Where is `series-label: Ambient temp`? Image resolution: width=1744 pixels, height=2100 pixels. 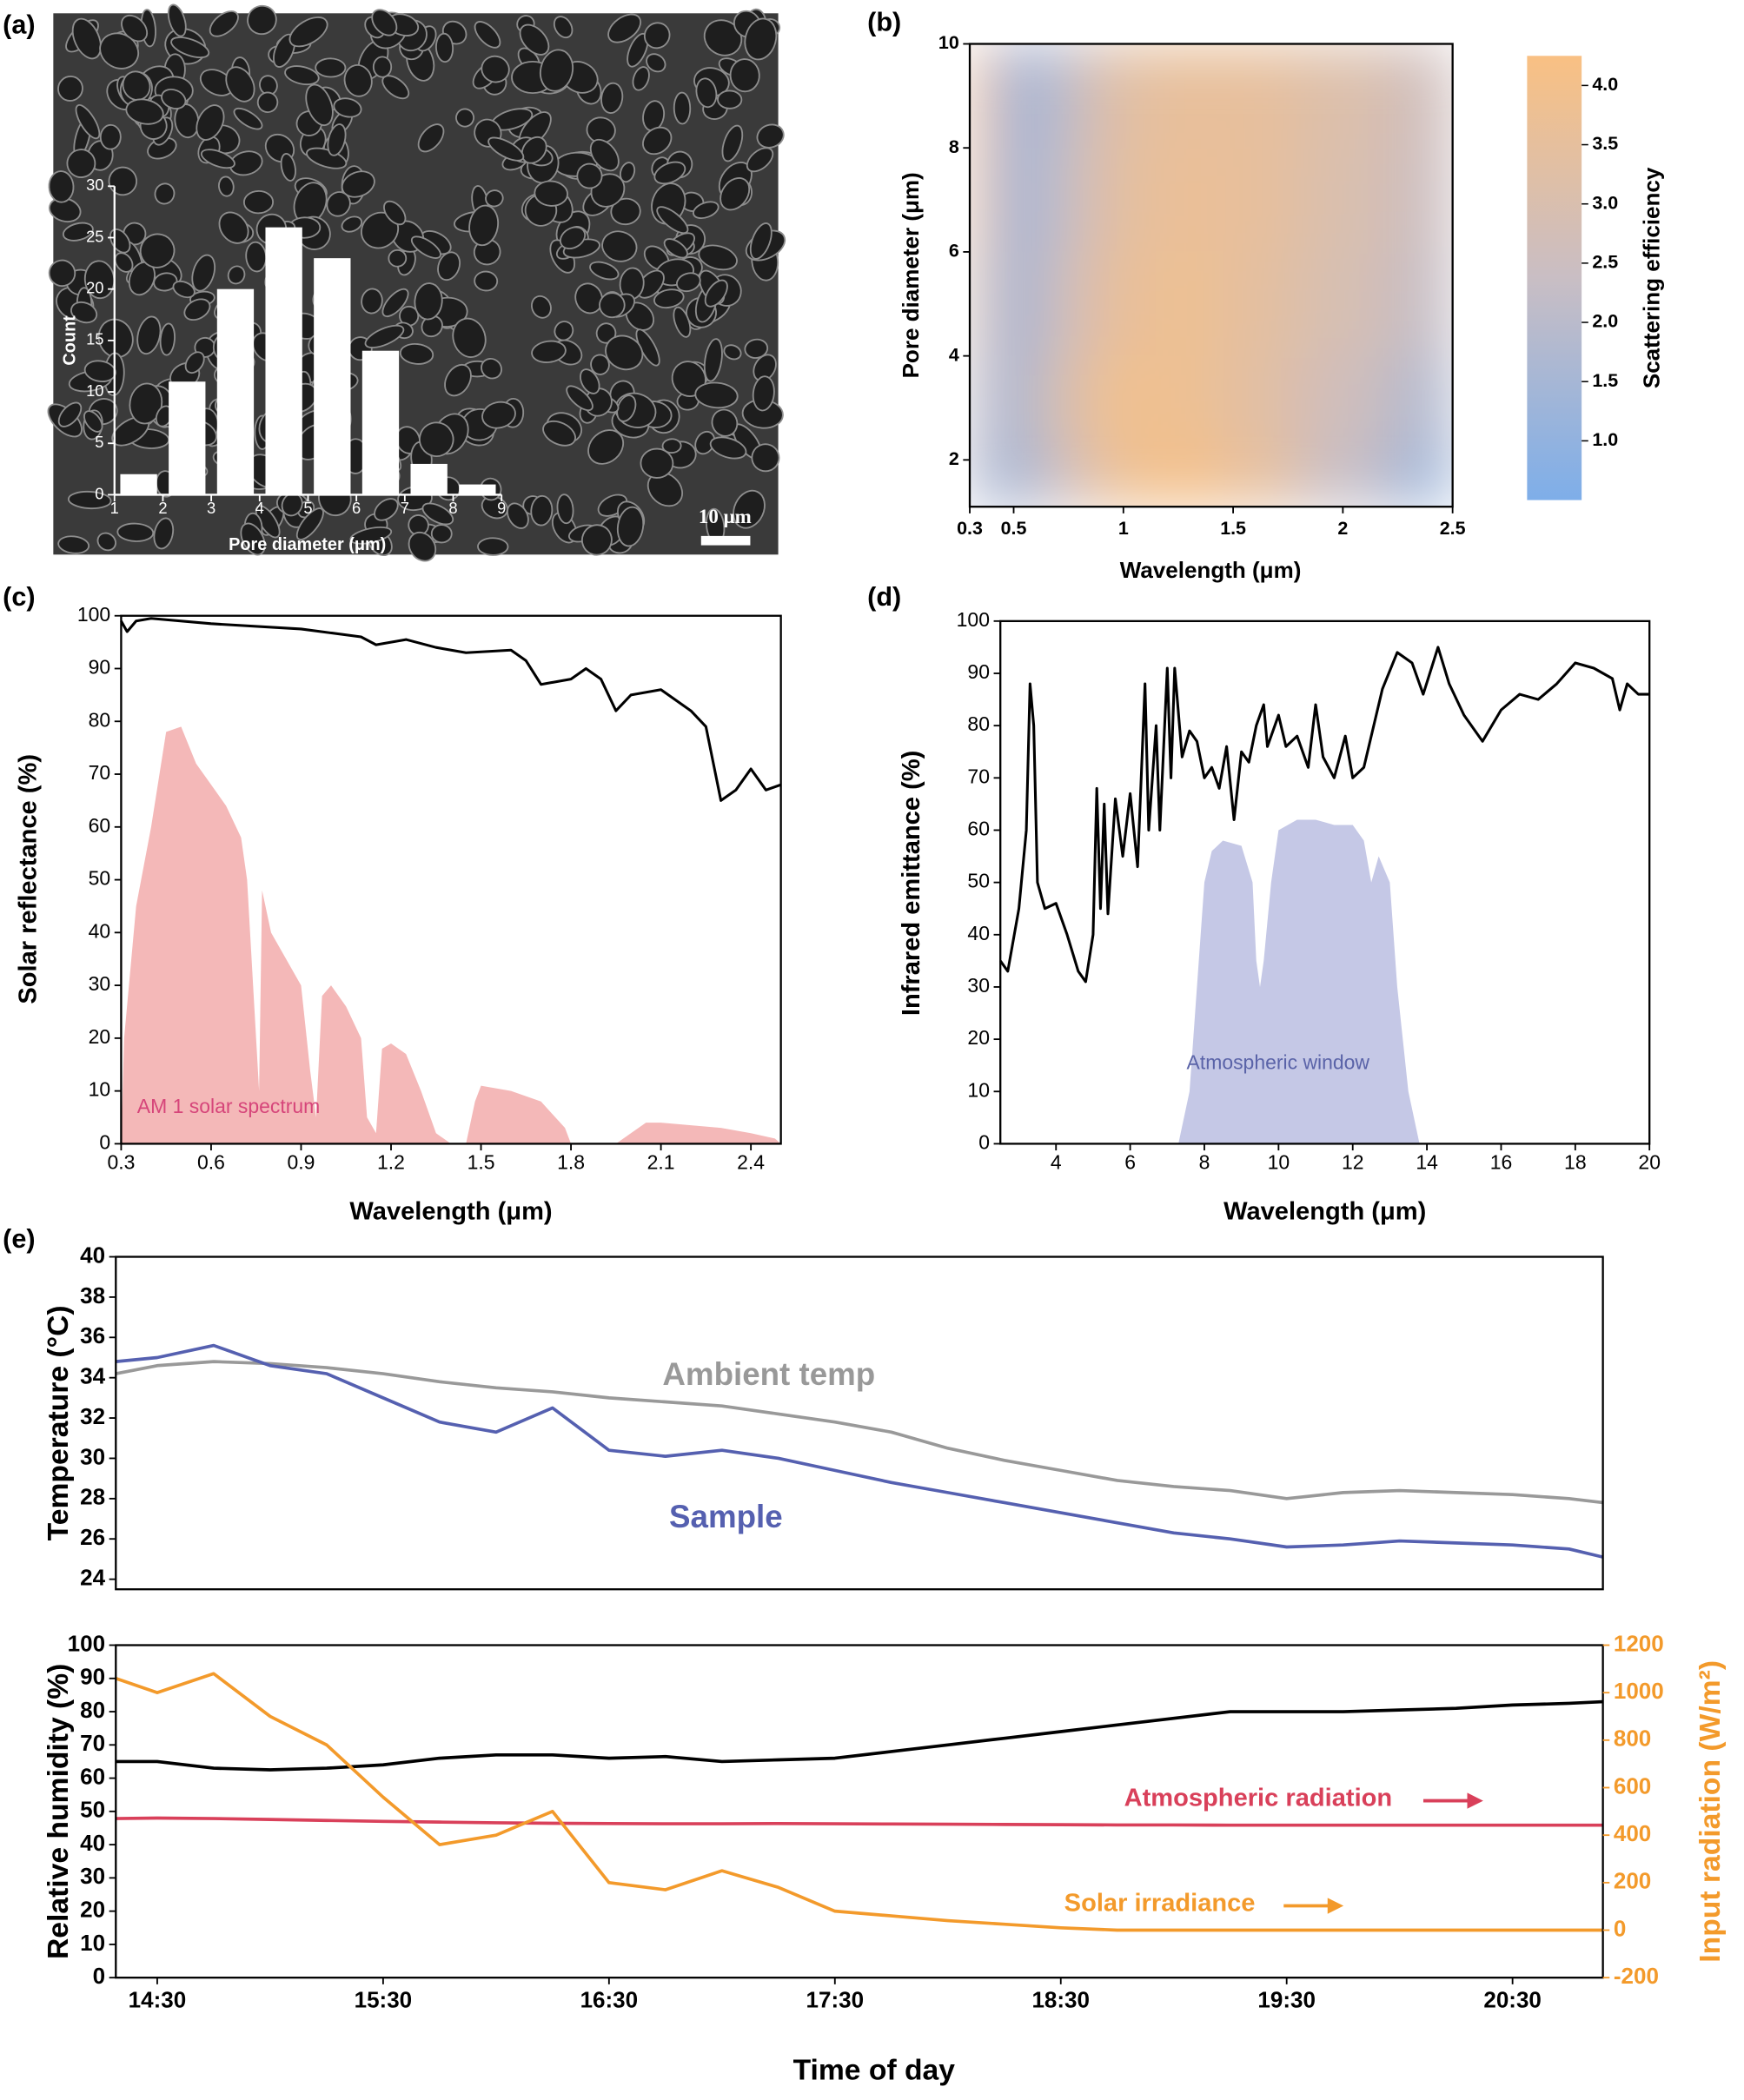 series-label: Ambient temp is located at coordinates (768, 1374).